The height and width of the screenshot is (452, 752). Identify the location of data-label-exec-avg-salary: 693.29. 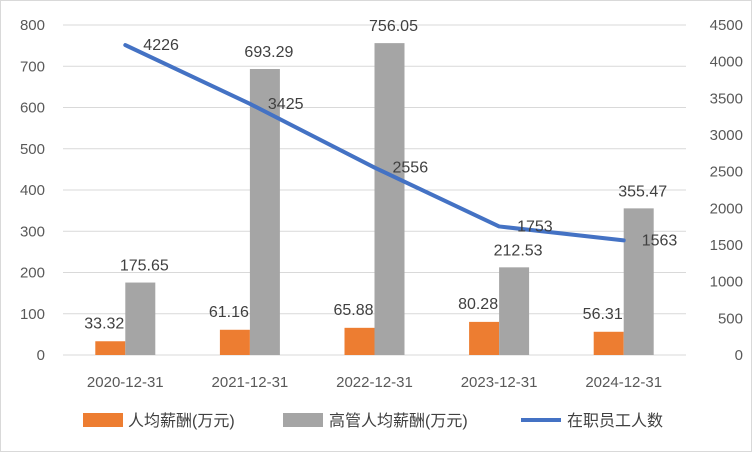
(268, 52).